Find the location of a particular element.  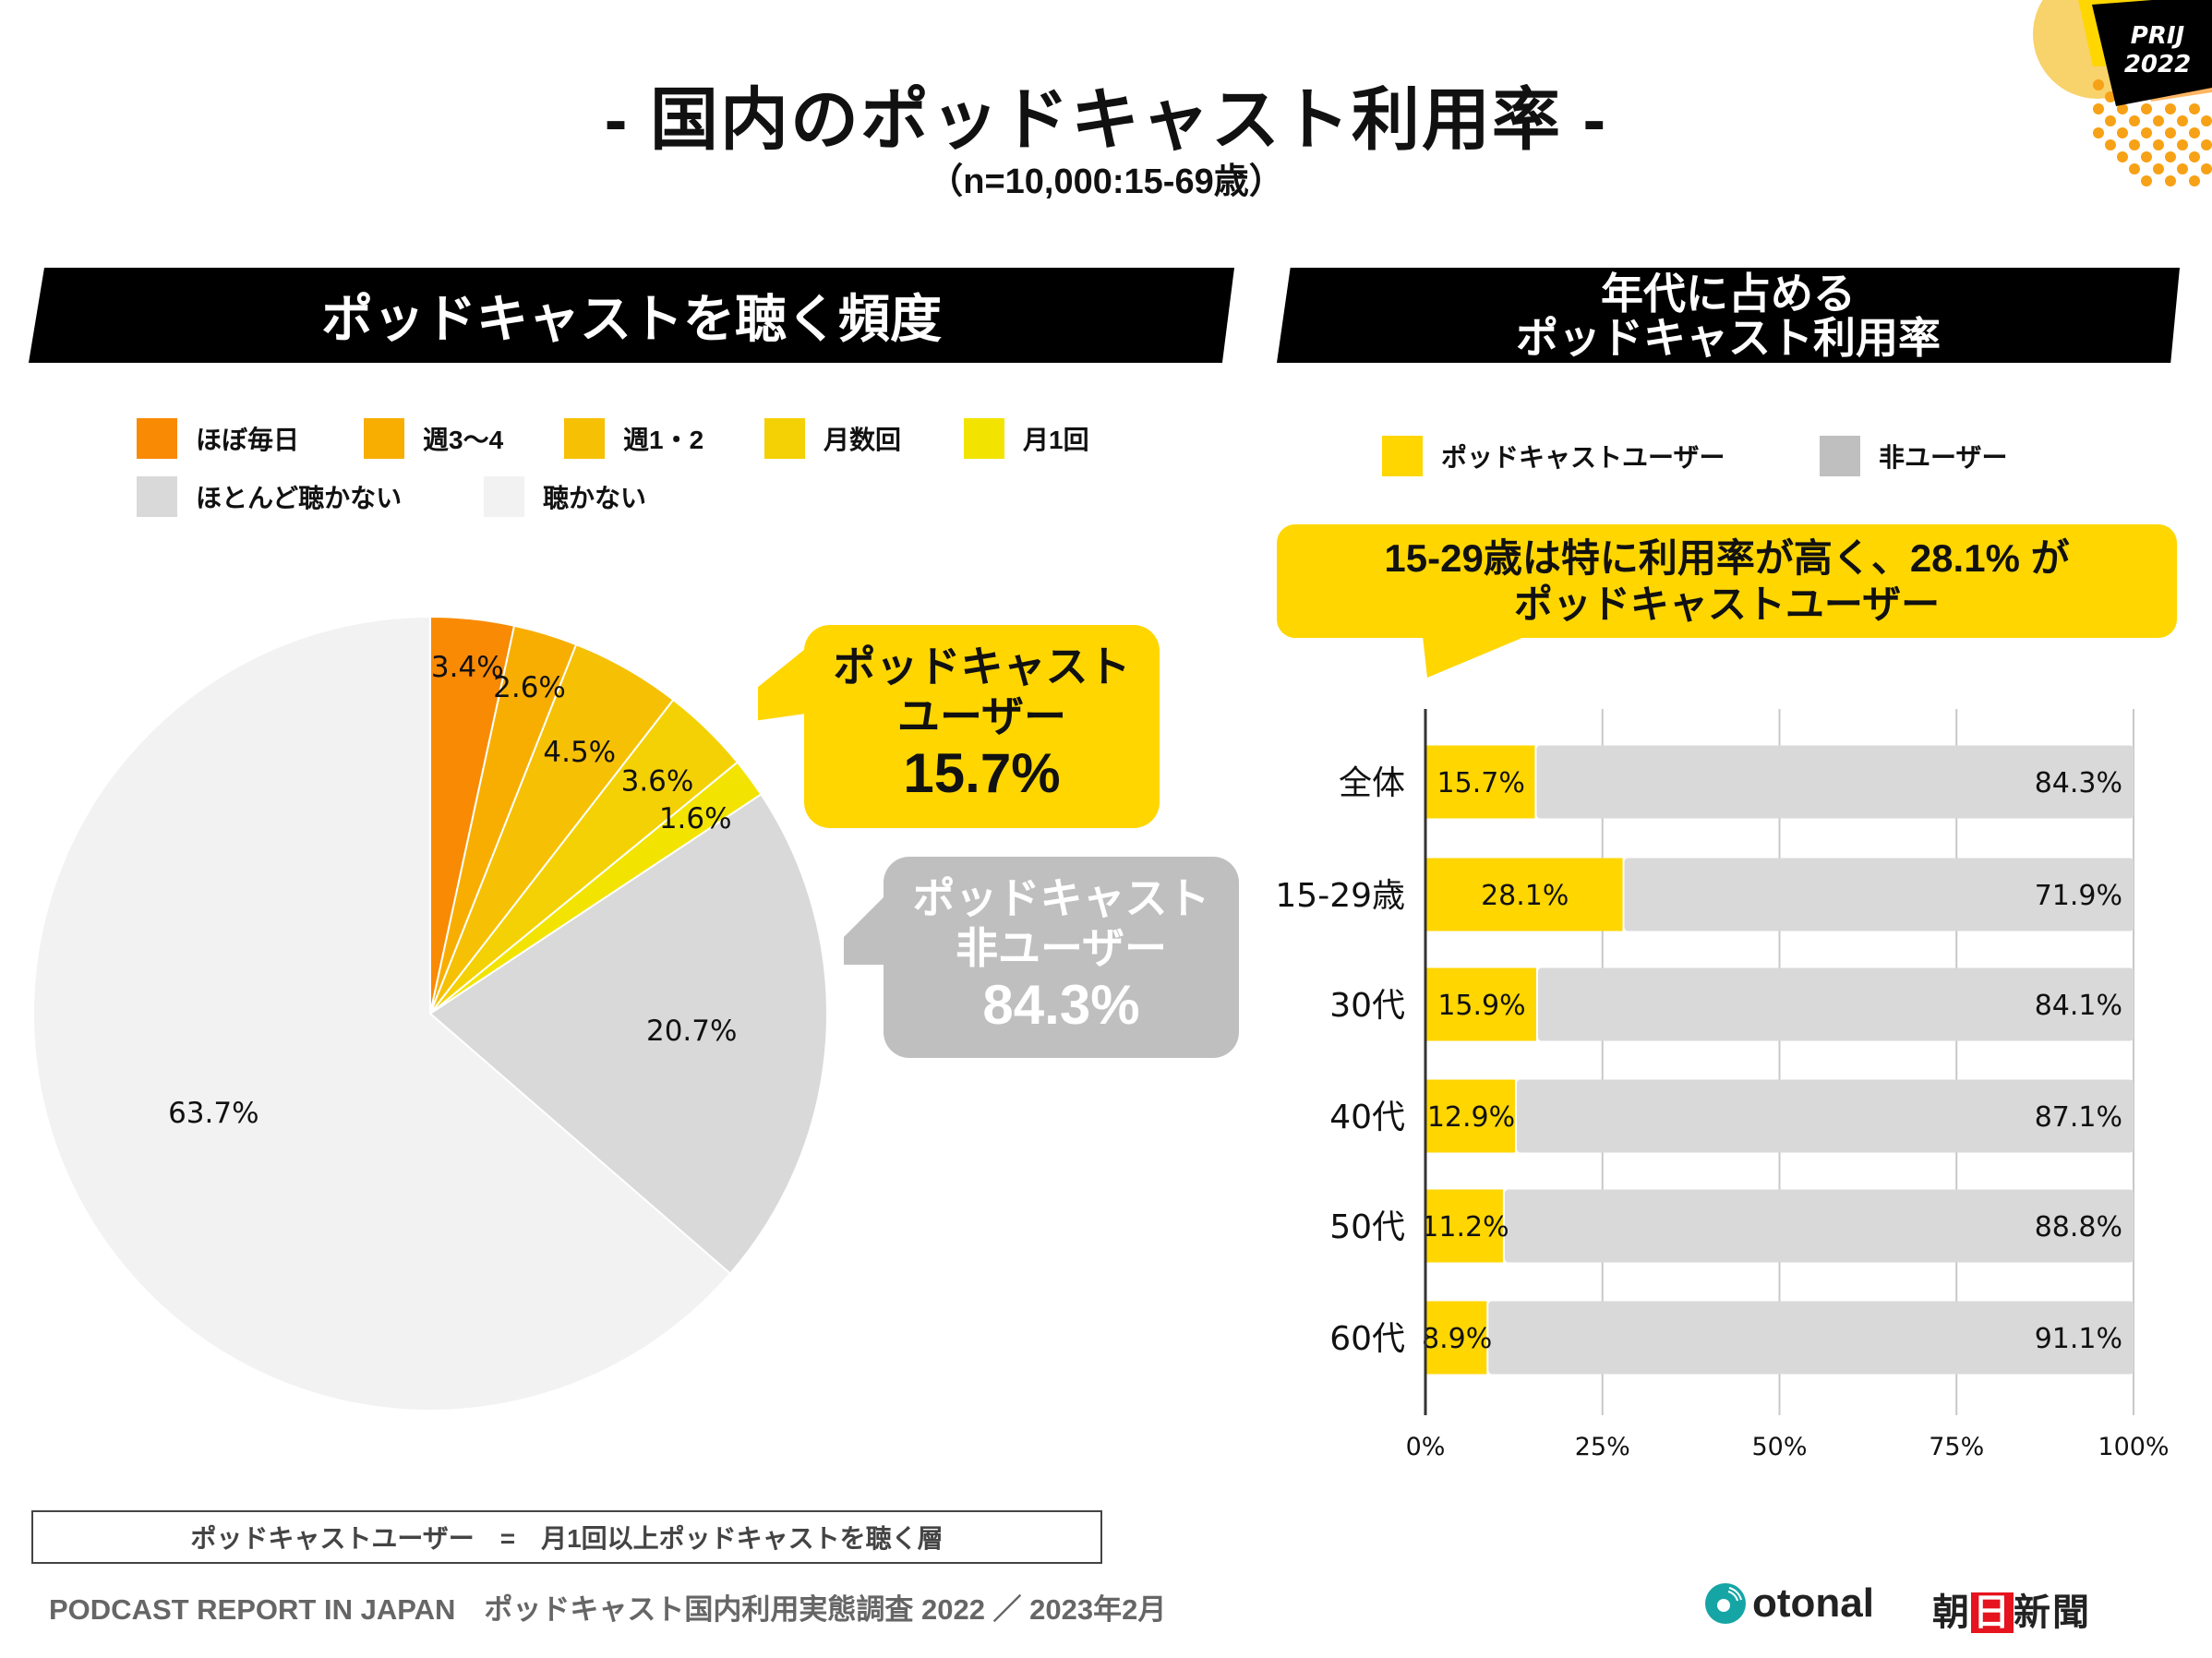

legend-item: 週3〜4 is located at coordinates (433, 438).